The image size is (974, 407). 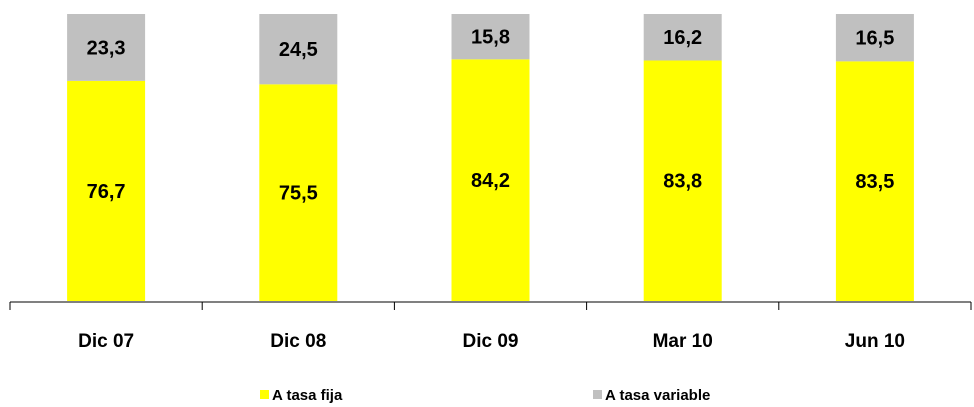 I want to click on x-tick-label-4: Mar 10, so click(x=683, y=341).